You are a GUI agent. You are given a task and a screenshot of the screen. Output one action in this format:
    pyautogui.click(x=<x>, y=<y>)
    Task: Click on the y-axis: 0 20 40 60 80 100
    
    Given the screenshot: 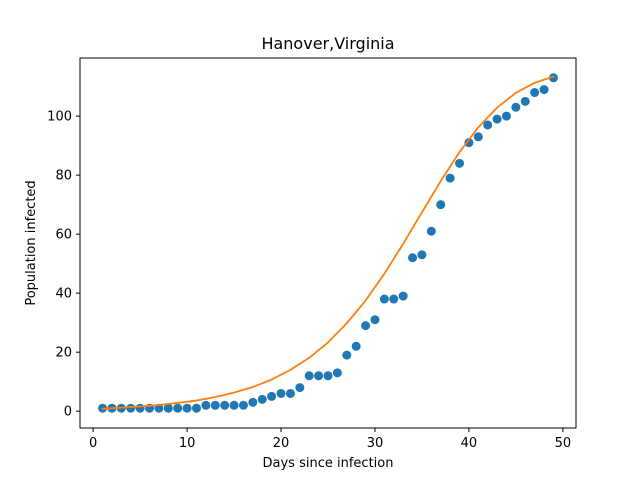 What is the action you would take?
    pyautogui.click(x=63, y=265)
    